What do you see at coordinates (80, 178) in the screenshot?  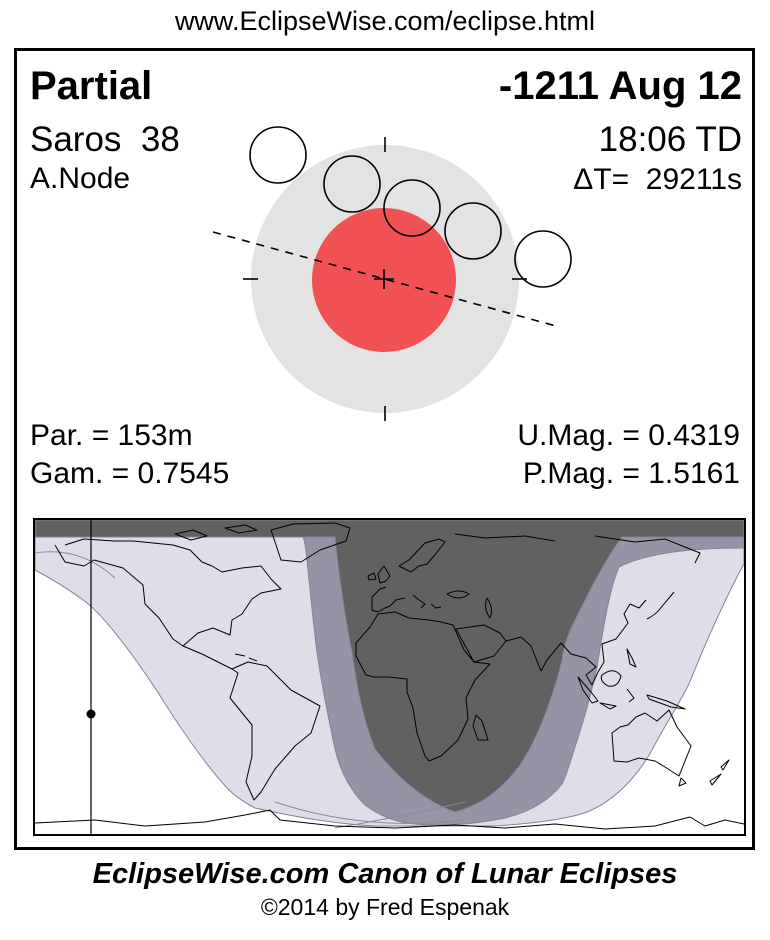 I see `node-label: A.Node` at bounding box center [80, 178].